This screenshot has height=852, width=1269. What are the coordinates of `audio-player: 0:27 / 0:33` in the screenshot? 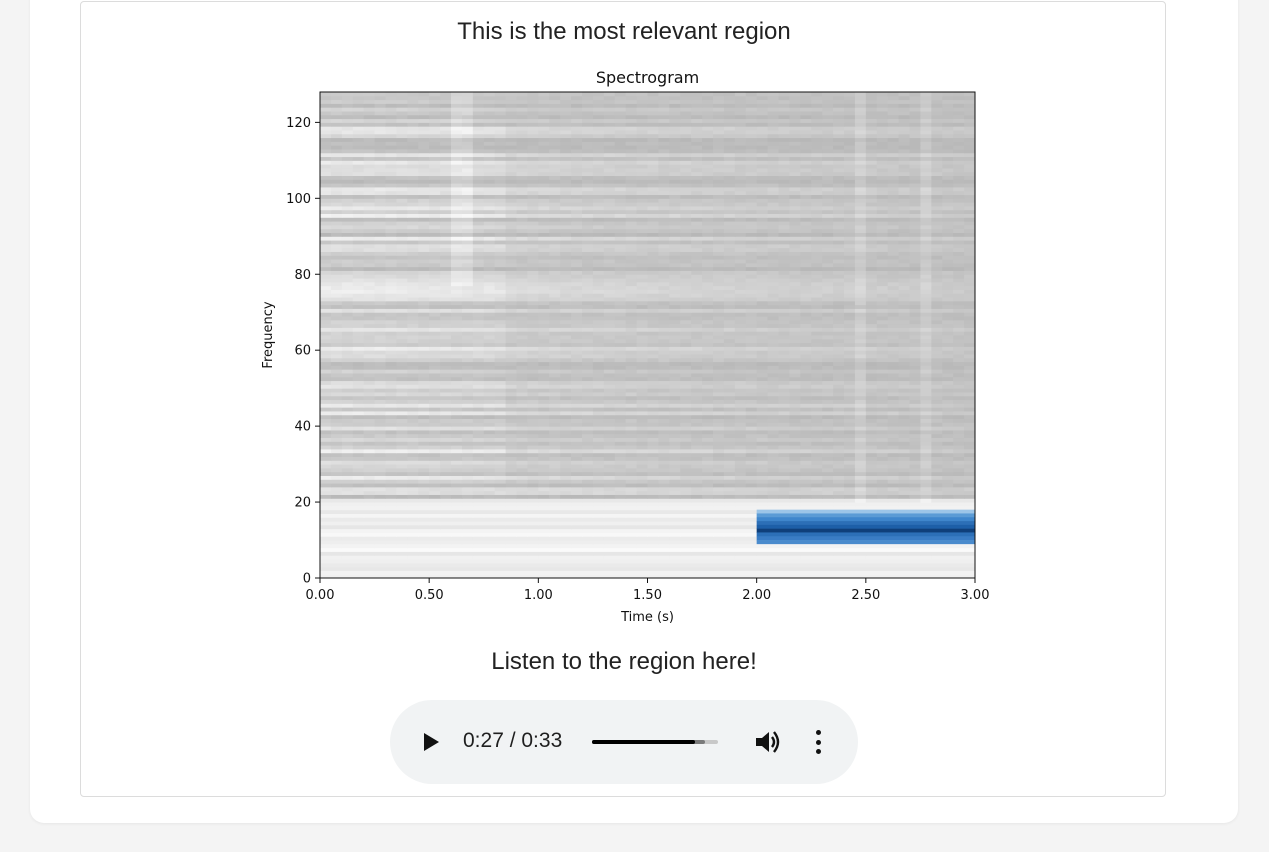 It's located at (624, 742).